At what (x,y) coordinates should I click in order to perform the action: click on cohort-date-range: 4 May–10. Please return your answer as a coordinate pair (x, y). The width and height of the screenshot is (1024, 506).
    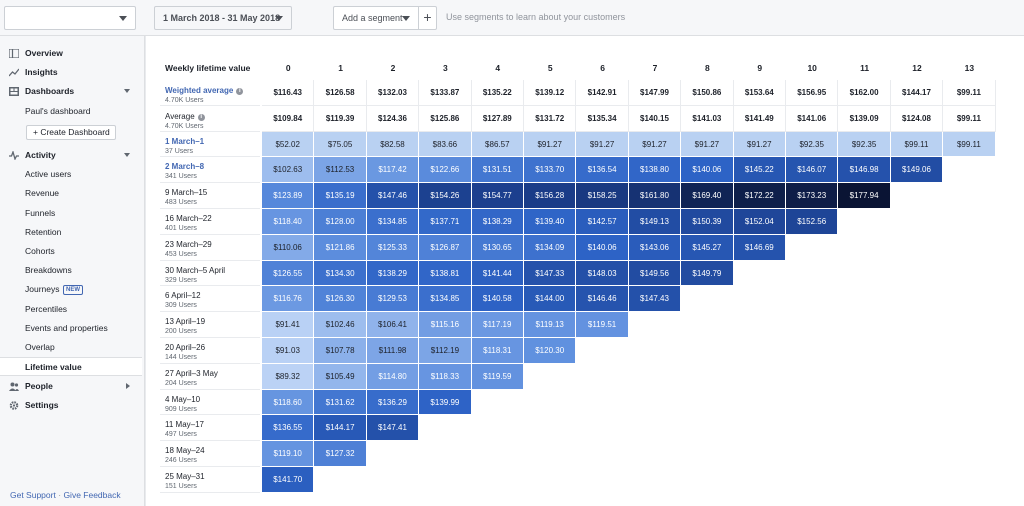
    Looking at the image, I should click on (183, 399).